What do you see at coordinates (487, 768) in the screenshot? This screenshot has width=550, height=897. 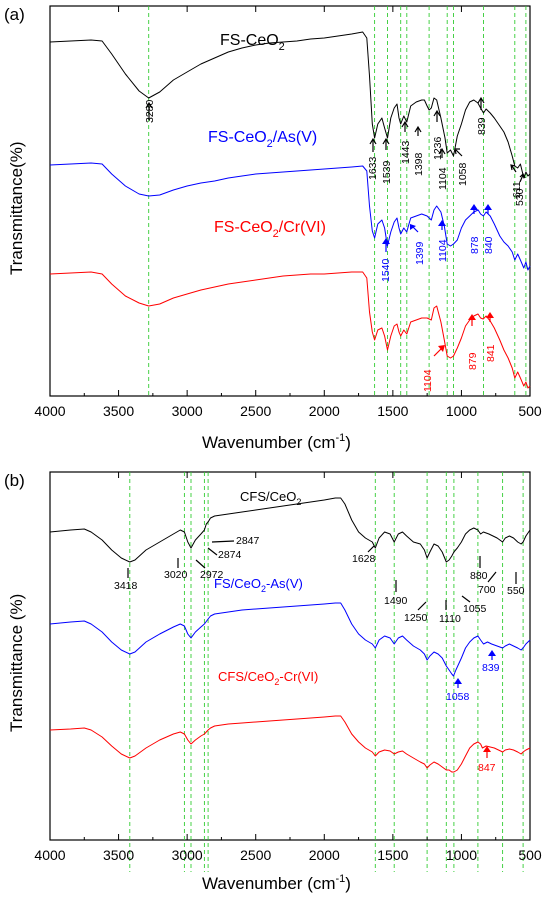 I see `peak-label: 847` at bounding box center [487, 768].